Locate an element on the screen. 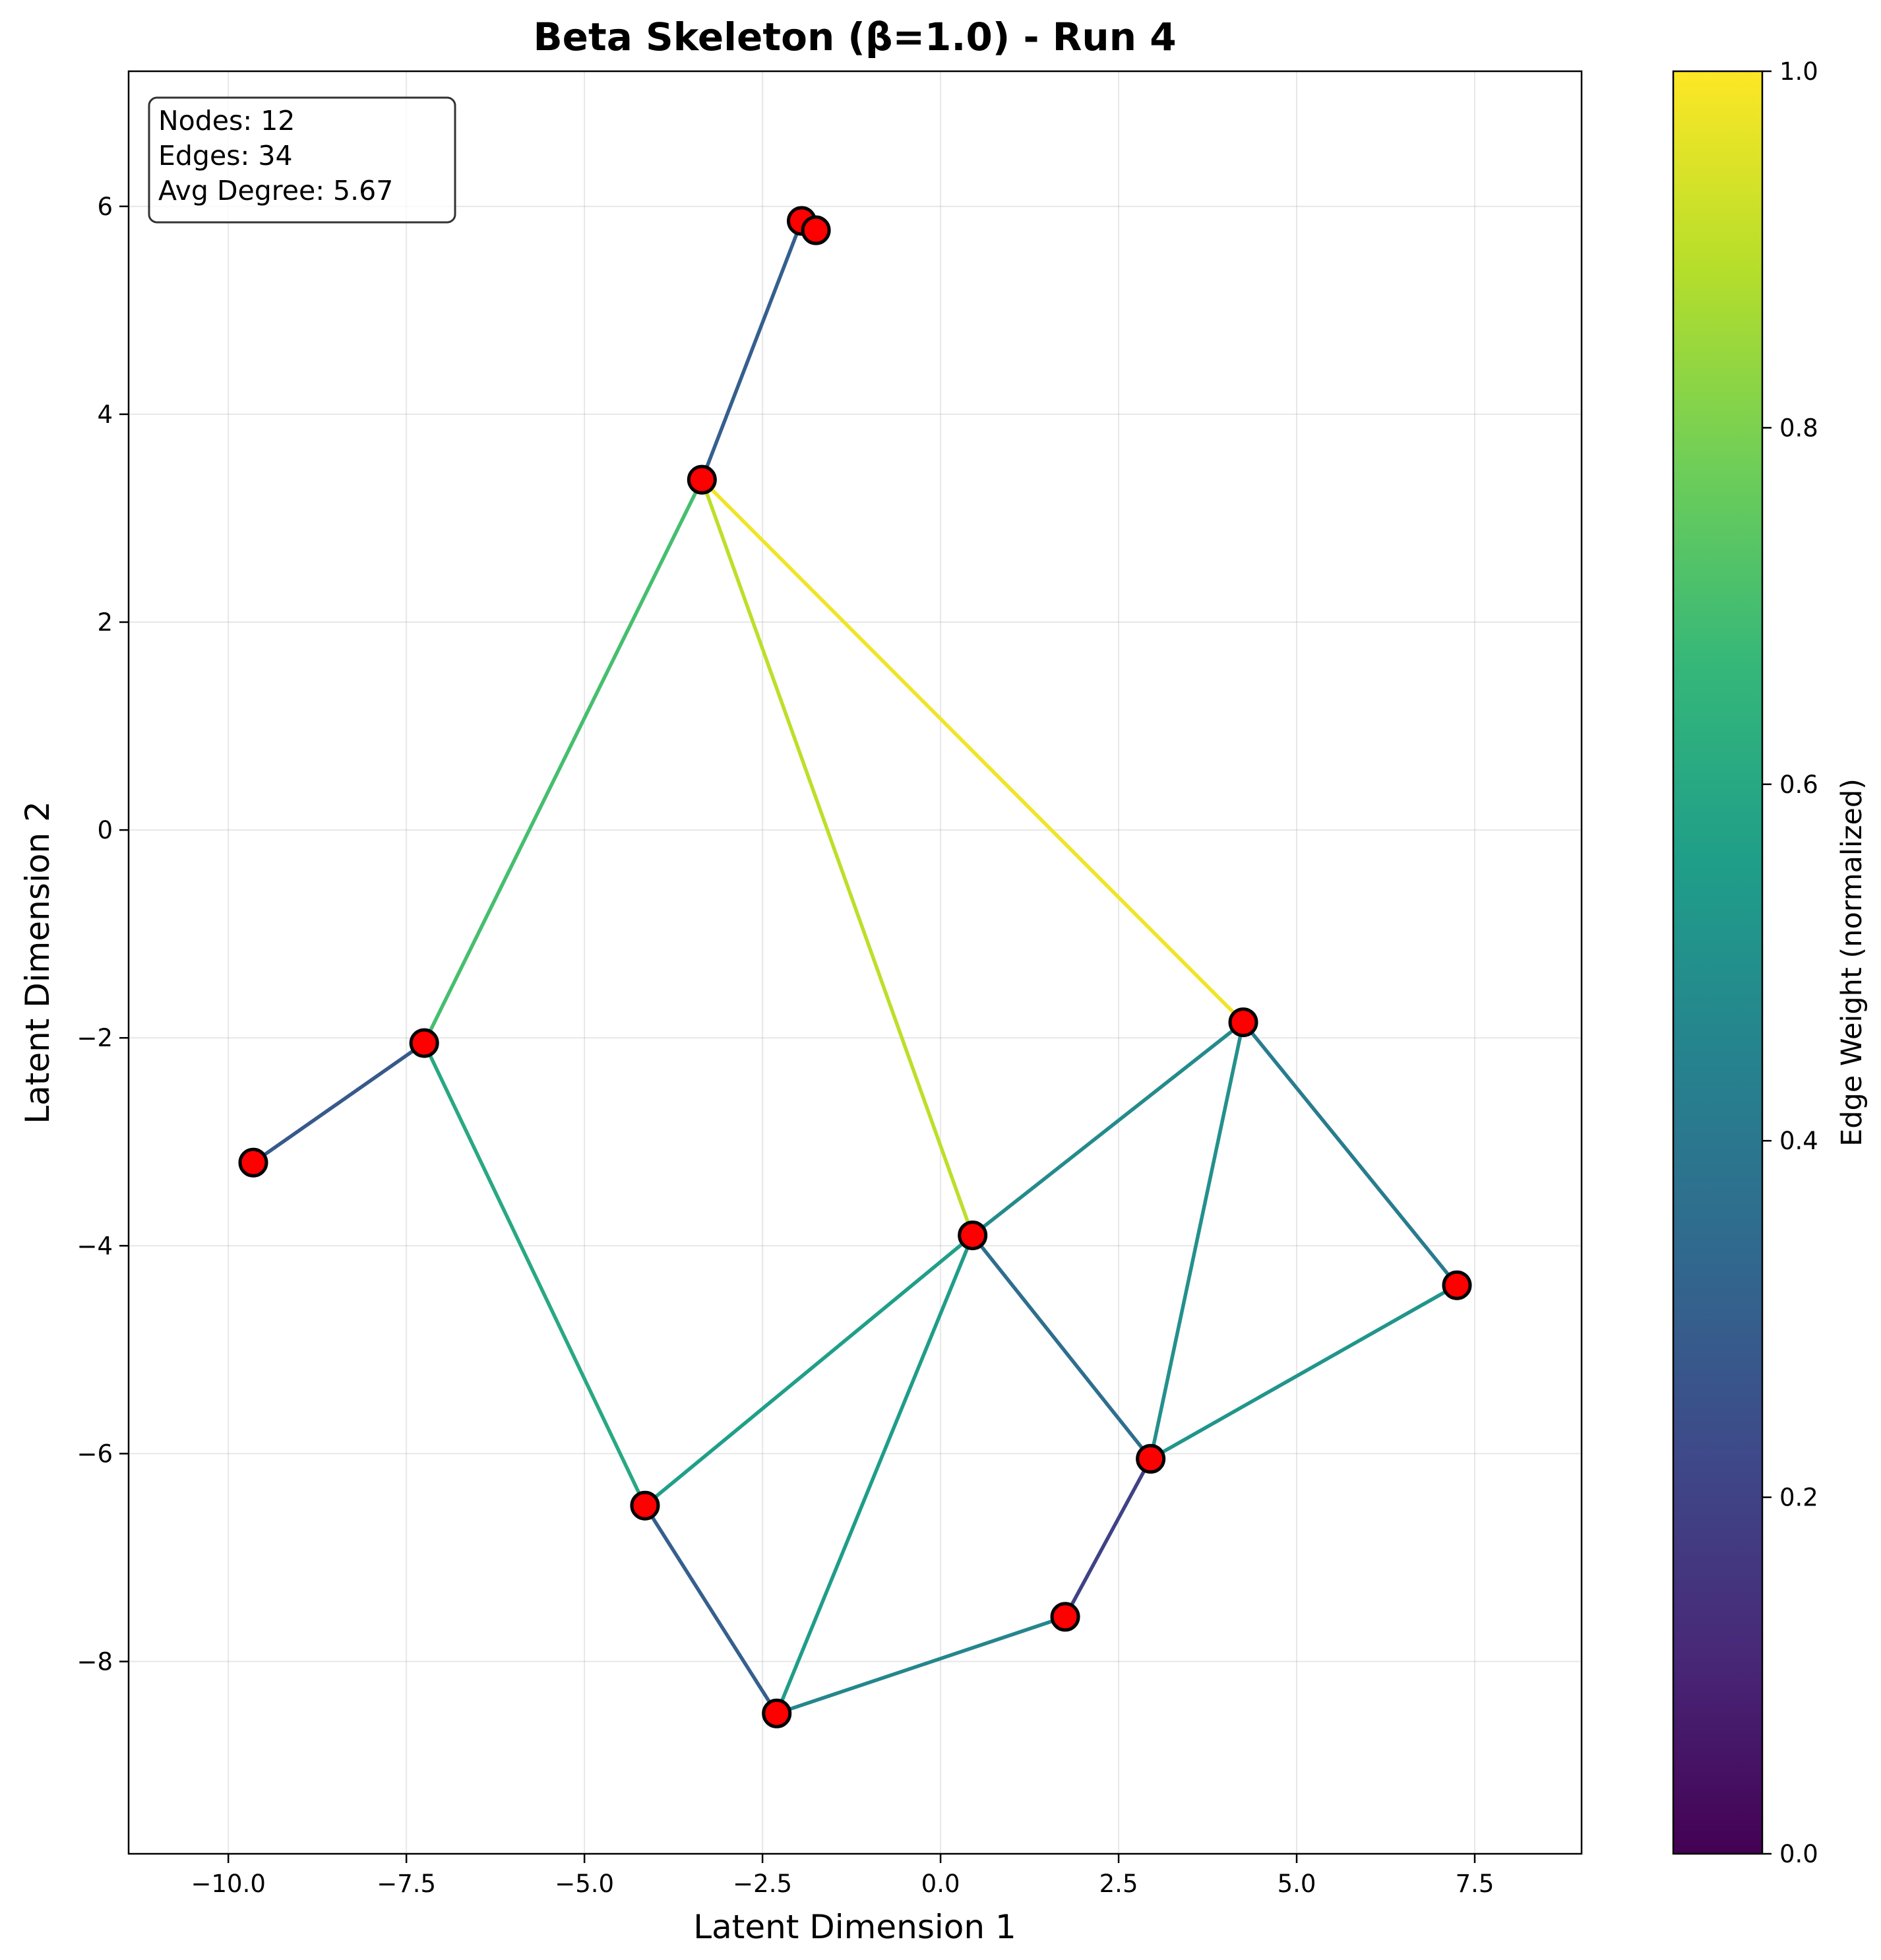 The width and height of the screenshot is (1881, 1960). colorbar-tick-label: 0.0 is located at coordinates (1798, 1854).